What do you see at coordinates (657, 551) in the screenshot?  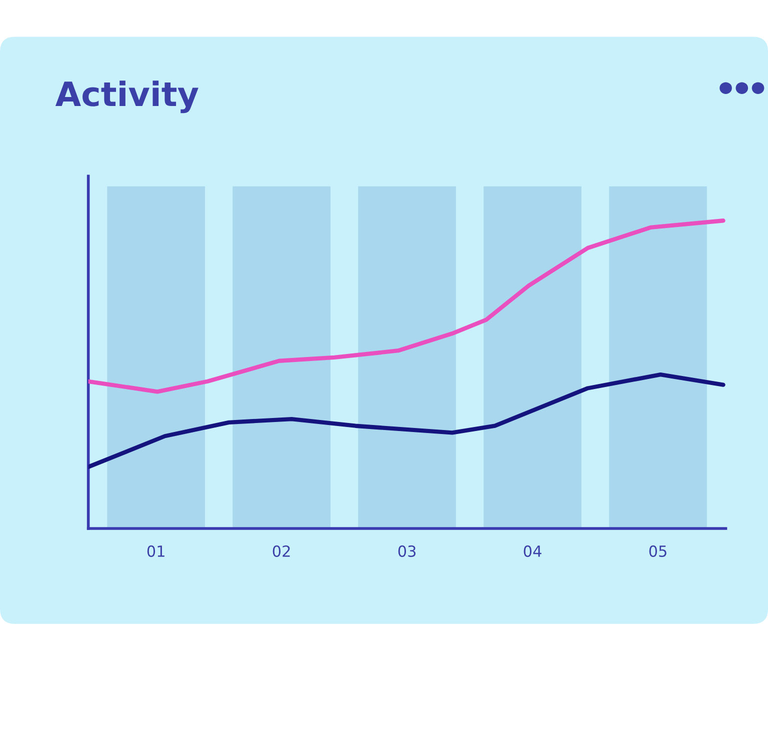 I see `x-tick-label: 05` at bounding box center [657, 551].